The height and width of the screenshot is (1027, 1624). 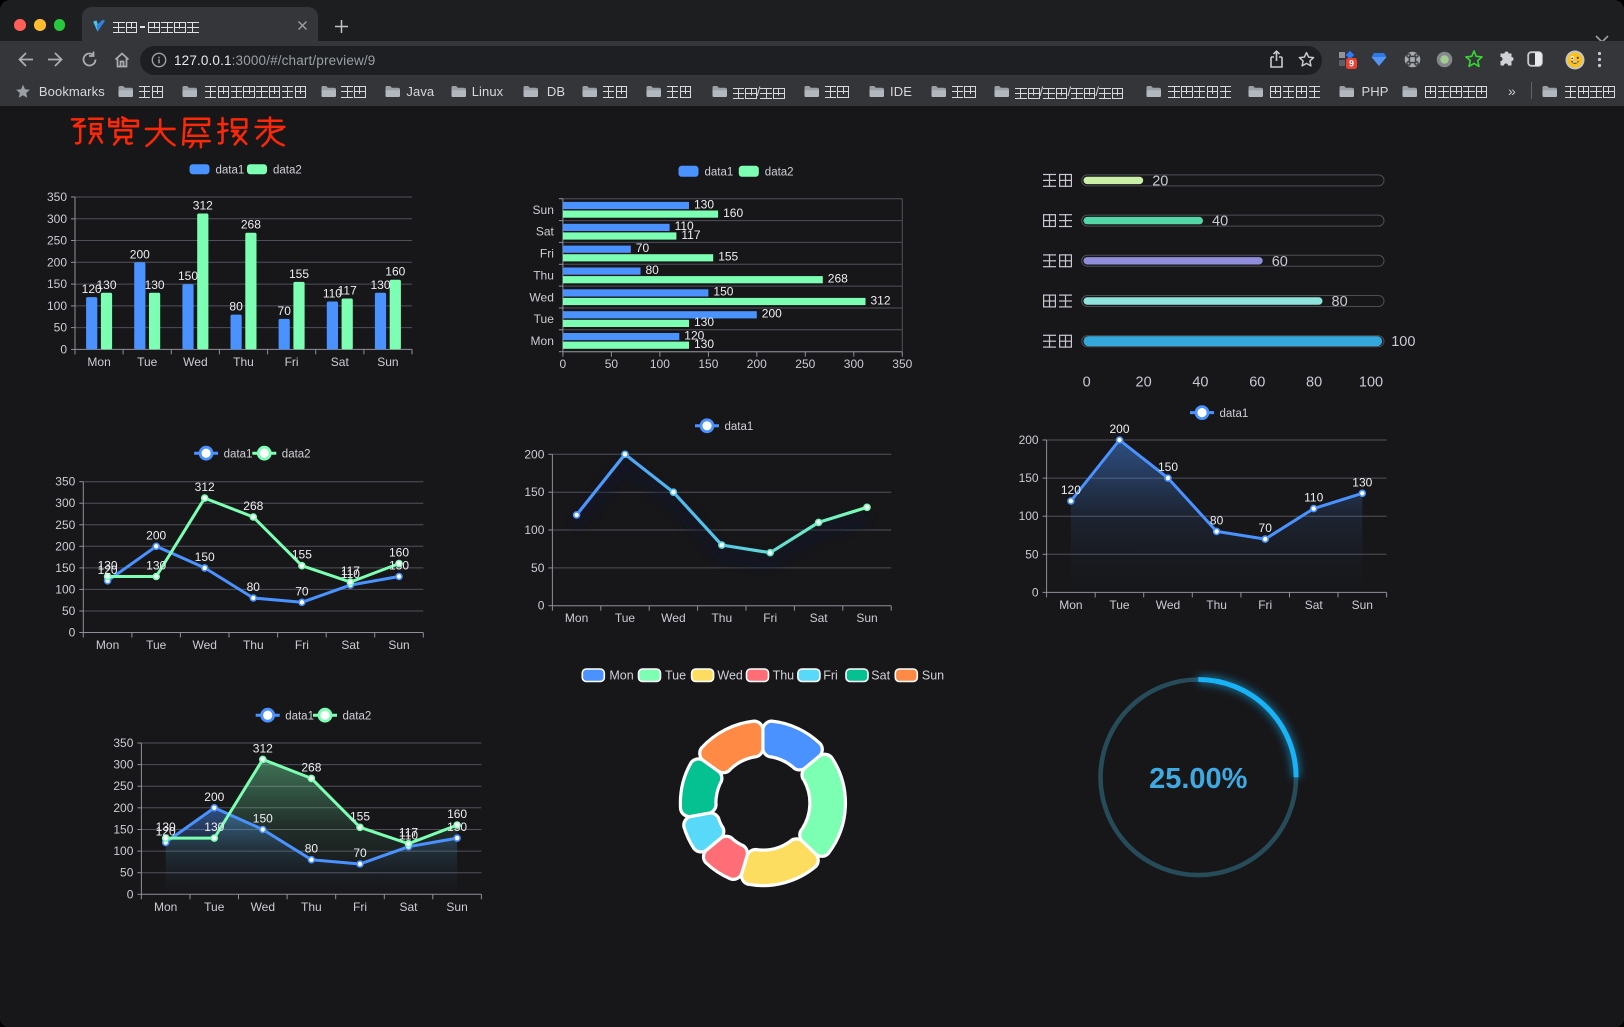 What do you see at coordinates (728, 257) in the screenshot?
I see `svg-text: 155` at bounding box center [728, 257].